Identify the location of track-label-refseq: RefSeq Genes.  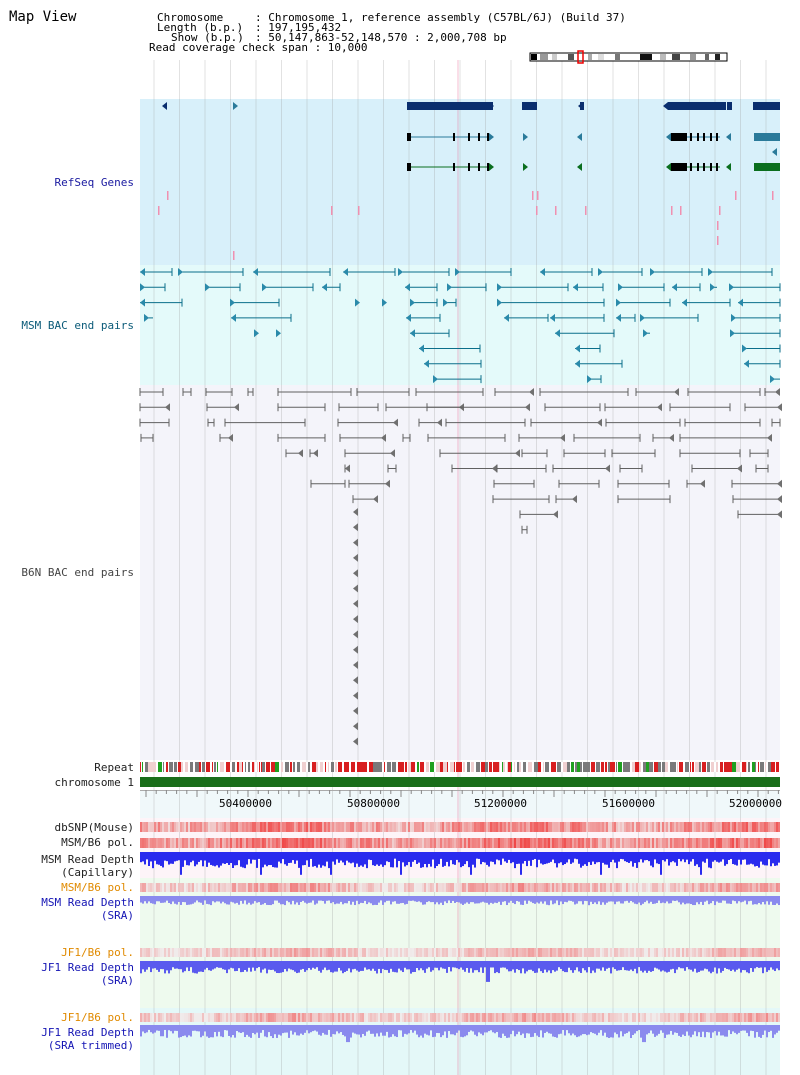
(94, 182).